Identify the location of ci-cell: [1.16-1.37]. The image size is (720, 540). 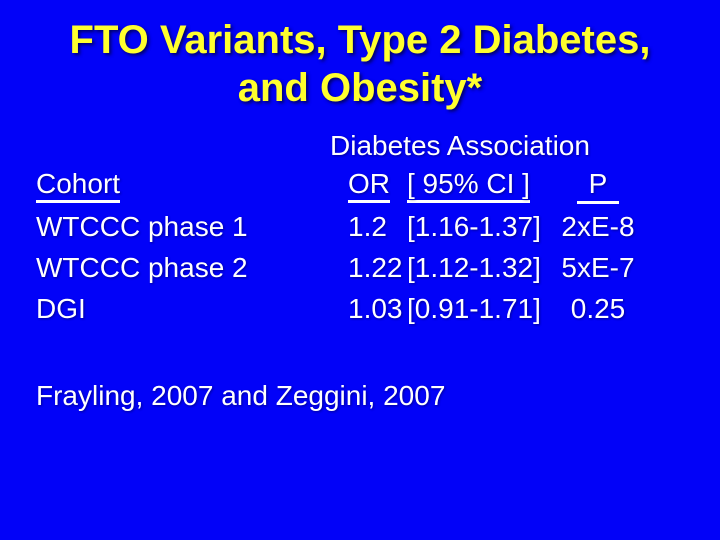
(474, 226).